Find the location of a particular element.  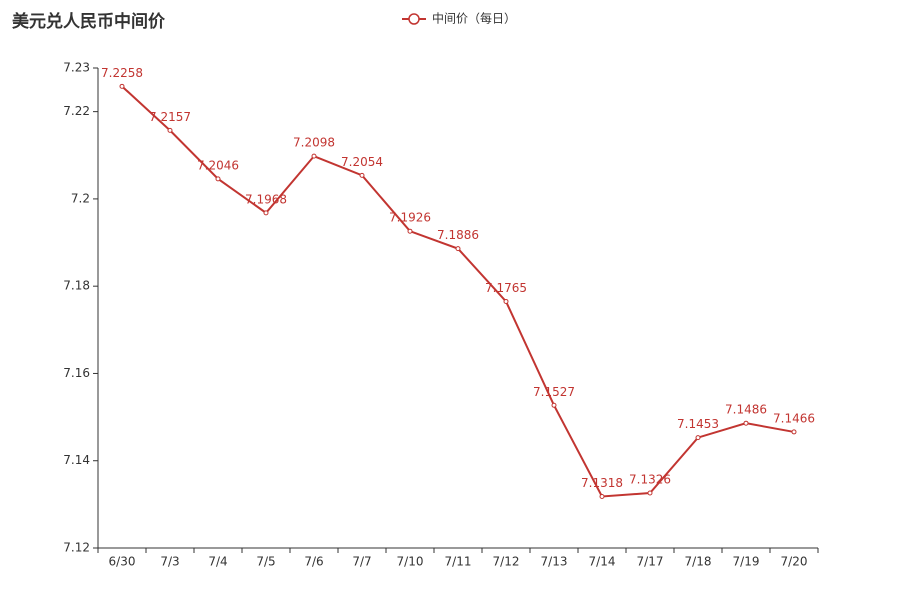

x-tick-label: 6/30 is located at coordinates (122, 562).